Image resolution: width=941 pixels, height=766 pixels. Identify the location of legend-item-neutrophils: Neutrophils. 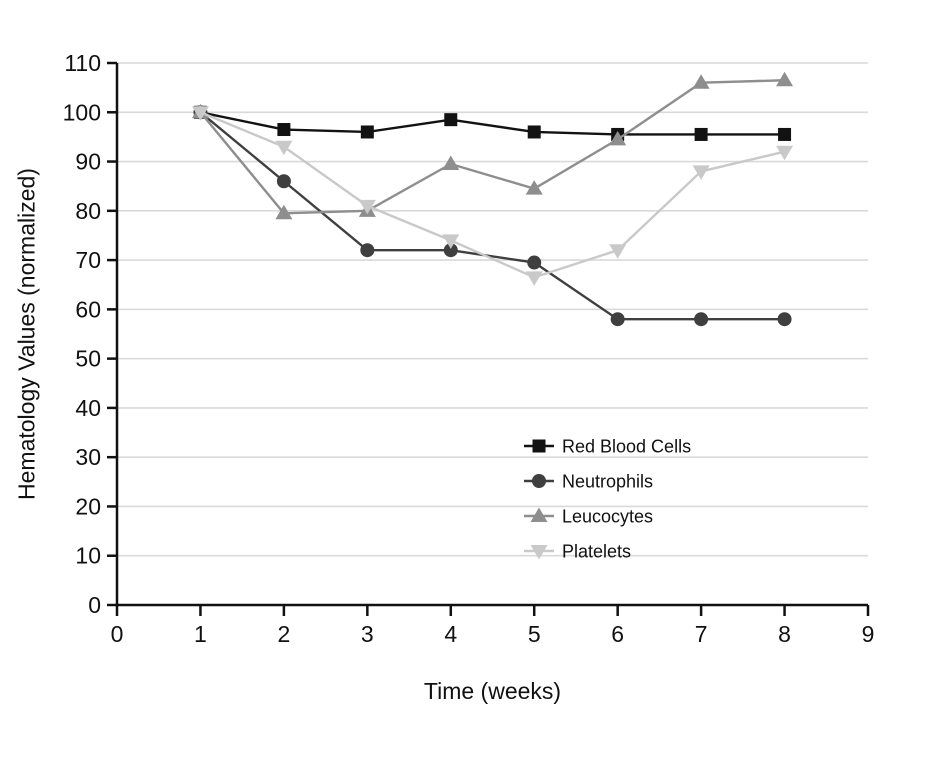
(588, 482).